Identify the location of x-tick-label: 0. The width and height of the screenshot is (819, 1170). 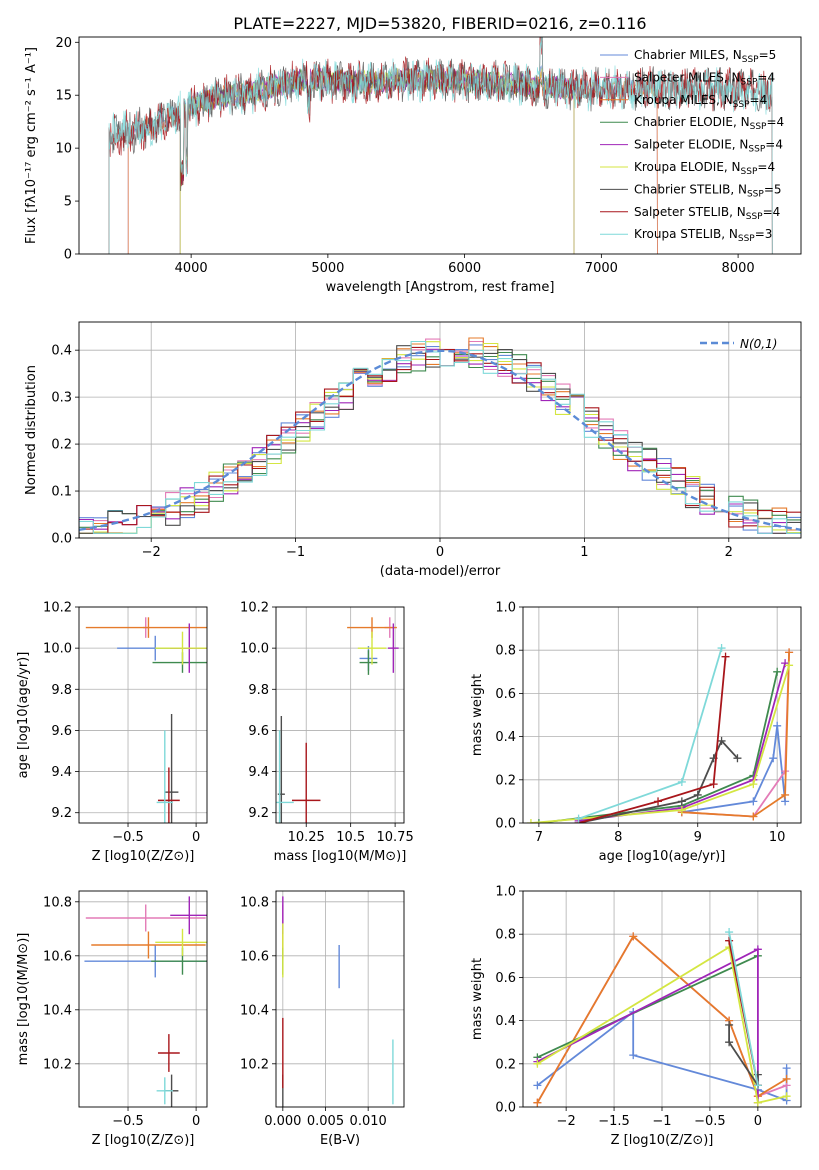
(440, 552).